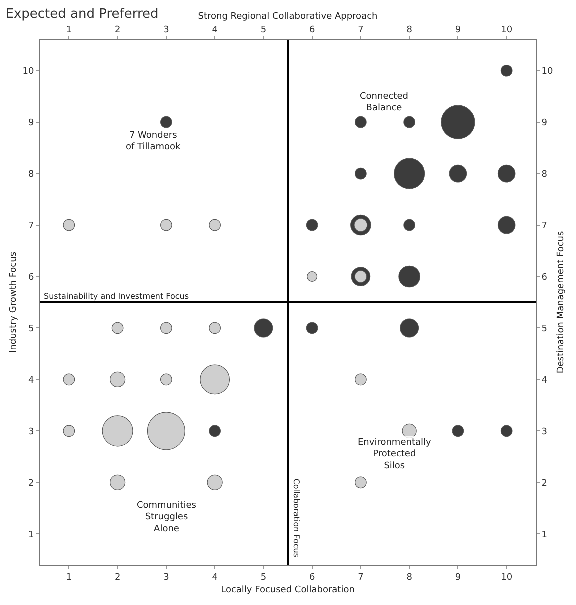  Describe the element at coordinates (31, 175) in the screenshot. I see `y-tick-label: 8` at that location.